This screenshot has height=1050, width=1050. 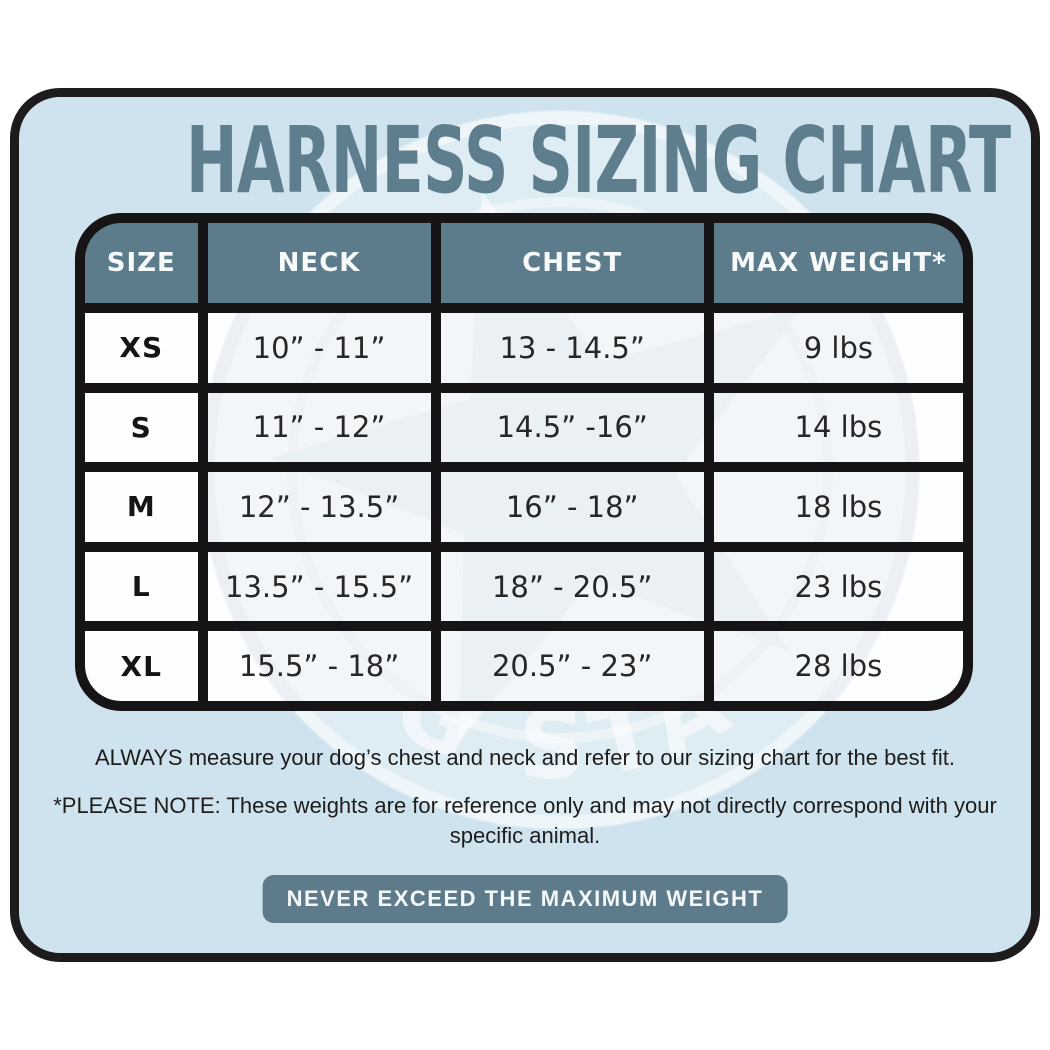 What do you see at coordinates (141, 348) in the screenshot?
I see `cell-xs-size: XS` at bounding box center [141, 348].